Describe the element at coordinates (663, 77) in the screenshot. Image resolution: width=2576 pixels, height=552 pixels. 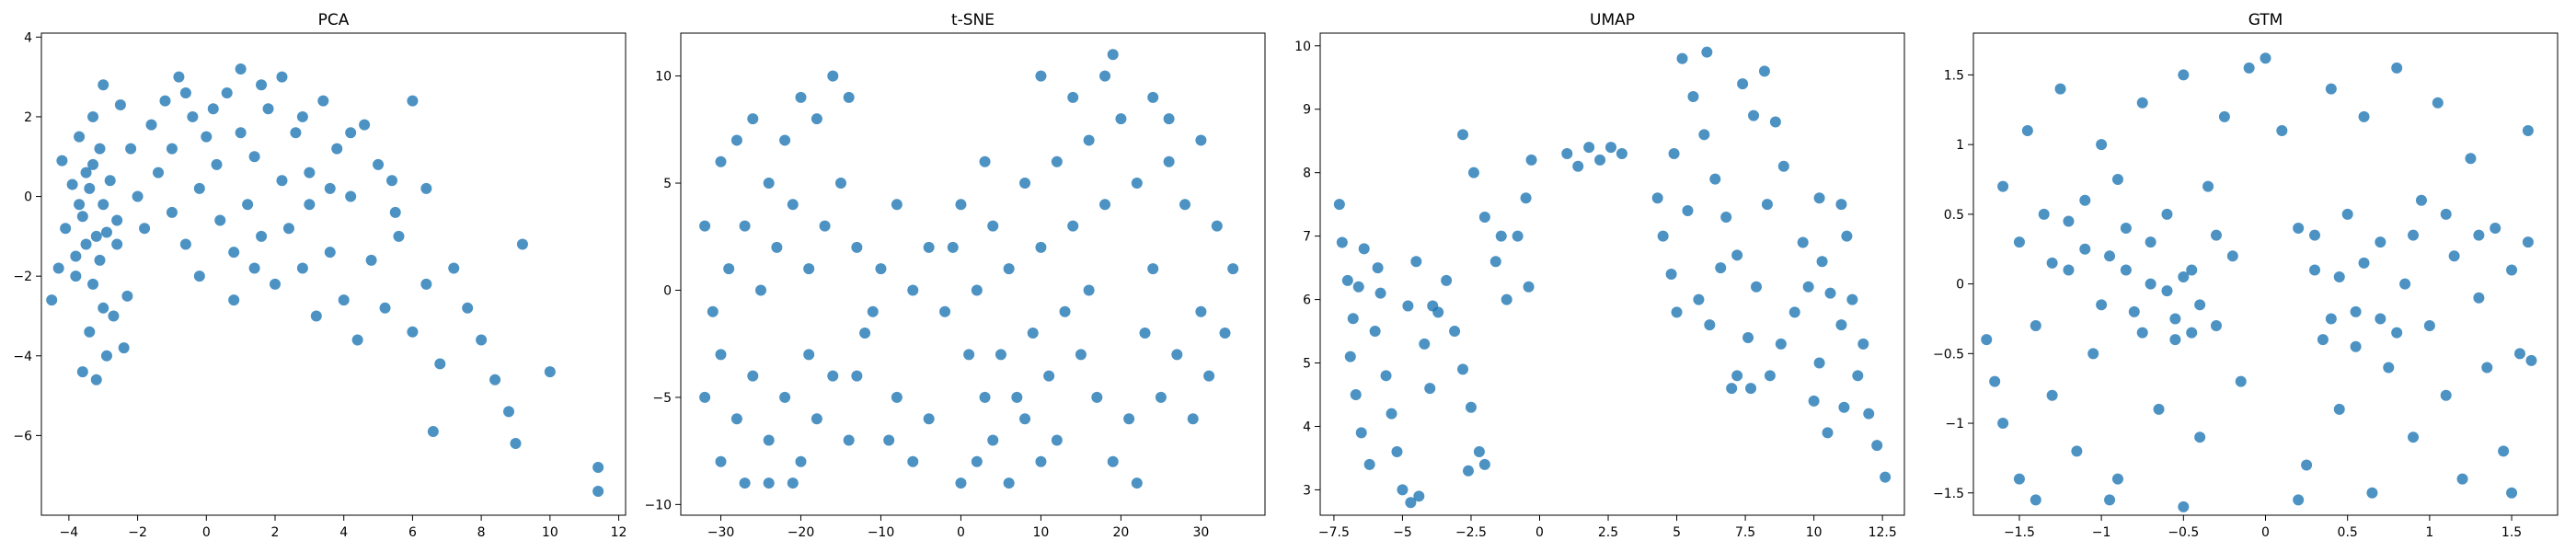
I see `y-tick-label: 10` at that location.